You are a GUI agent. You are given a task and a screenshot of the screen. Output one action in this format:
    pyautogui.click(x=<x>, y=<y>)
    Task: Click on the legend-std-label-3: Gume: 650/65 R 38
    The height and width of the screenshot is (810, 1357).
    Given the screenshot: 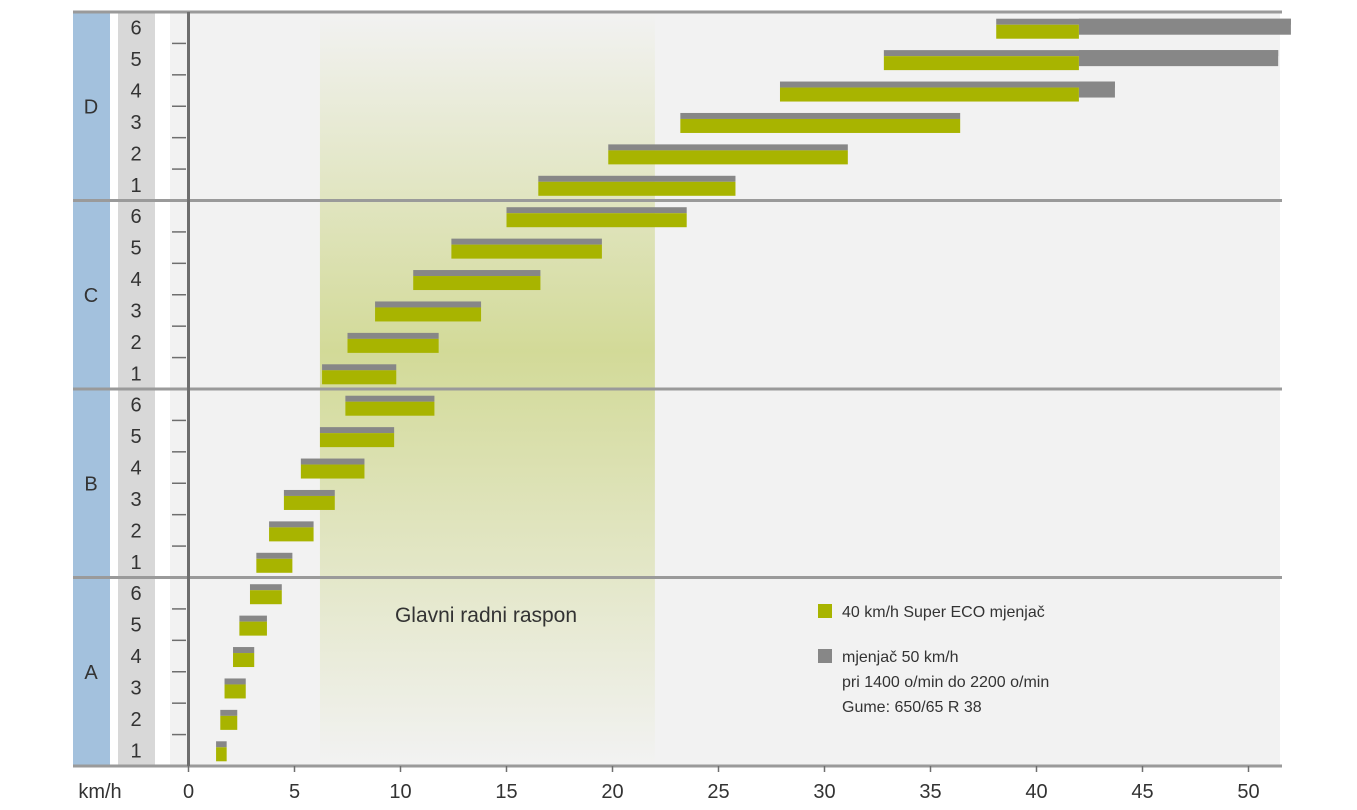 What is the action you would take?
    pyautogui.click(x=912, y=707)
    